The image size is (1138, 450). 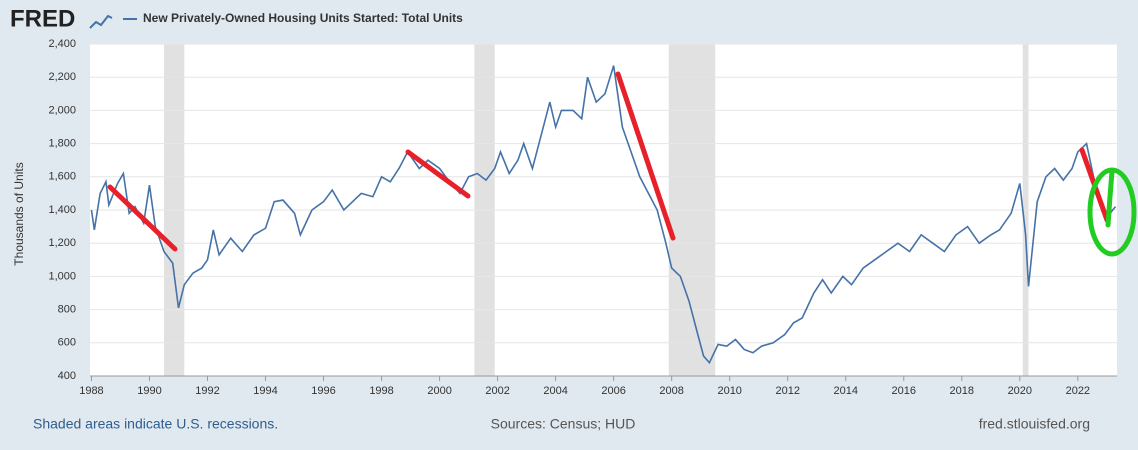 I want to click on x-tick-label: 2014, so click(x=846, y=391).